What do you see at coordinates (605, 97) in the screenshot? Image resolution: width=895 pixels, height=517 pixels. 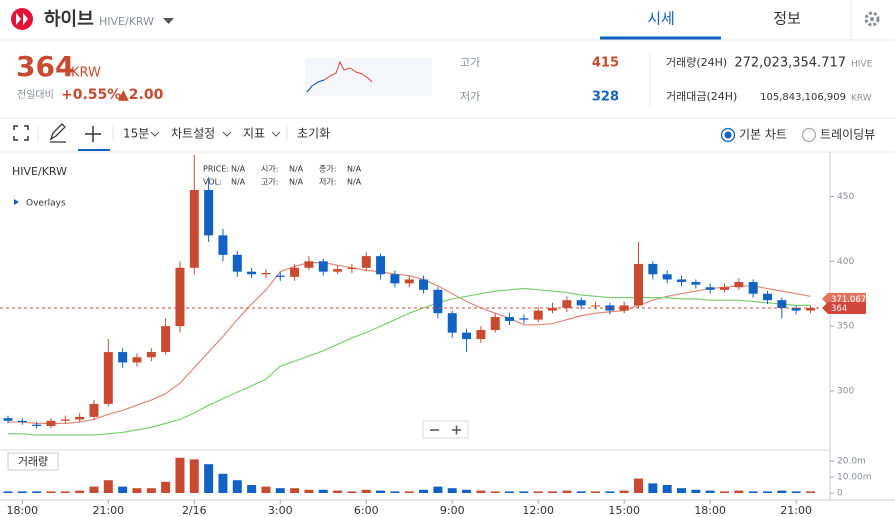 I see `stat-value: 328` at bounding box center [605, 97].